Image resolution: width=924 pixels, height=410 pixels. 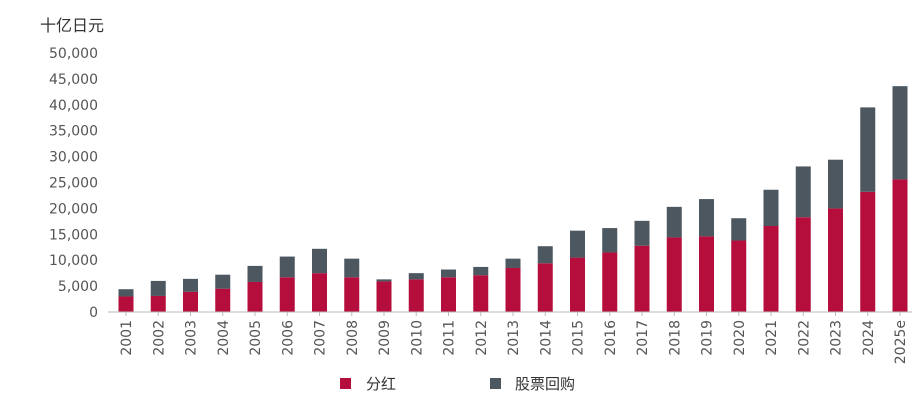 I want to click on x-tick-label: 2021, so click(x=772, y=338).